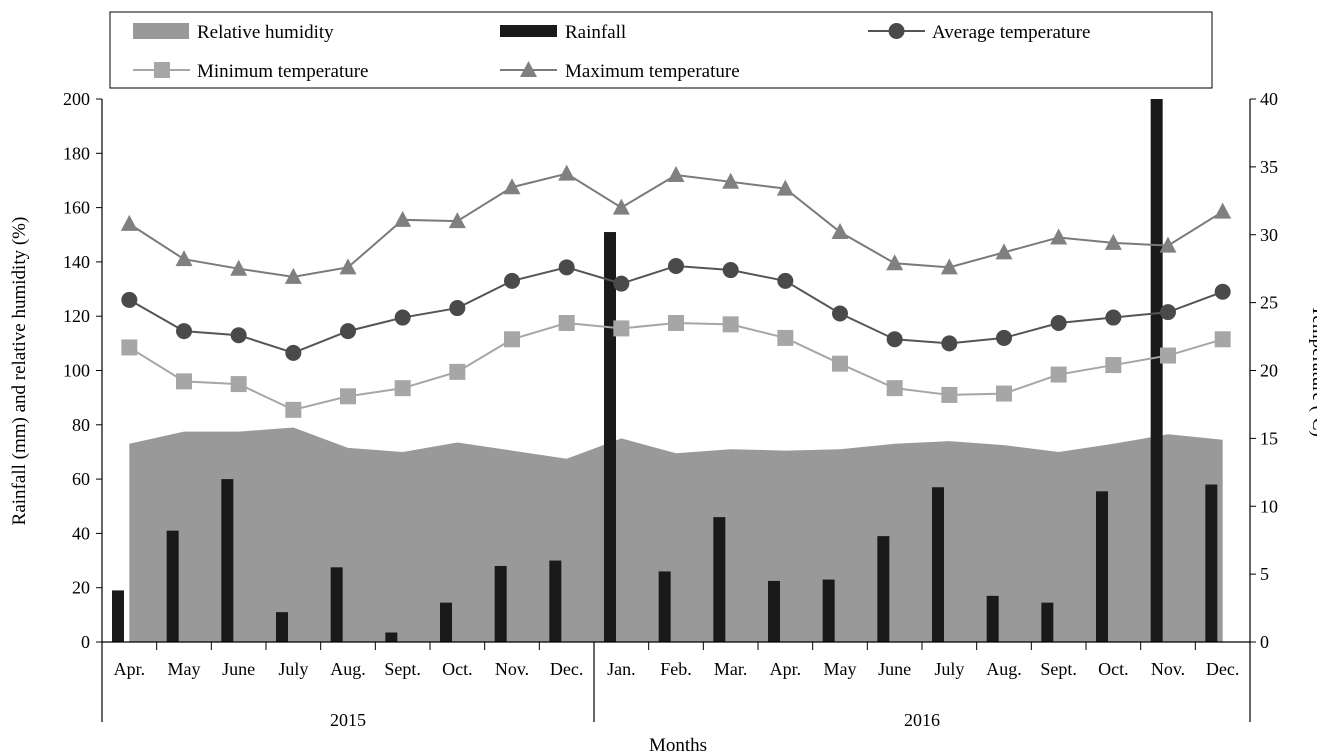  What do you see at coordinates (1269, 167) in the screenshot?
I see `y-right-tick-label: 35` at bounding box center [1269, 167].